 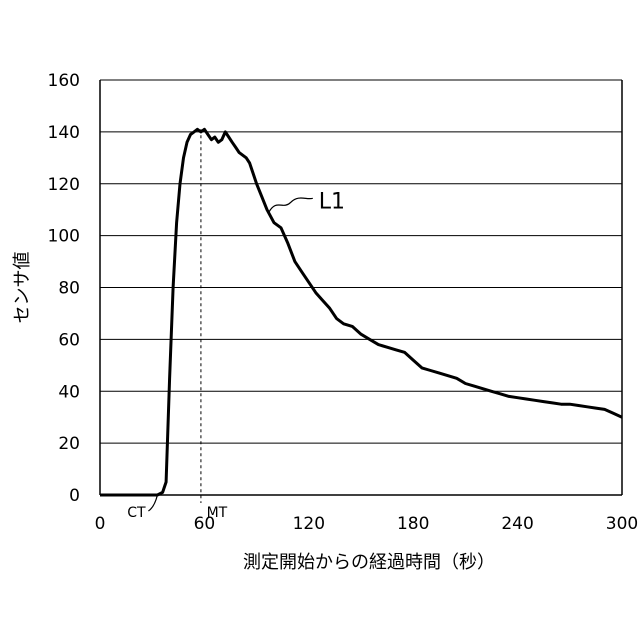 What do you see at coordinates (69, 340) in the screenshot?
I see `y-tick-label: 60` at bounding box center [69, 340].